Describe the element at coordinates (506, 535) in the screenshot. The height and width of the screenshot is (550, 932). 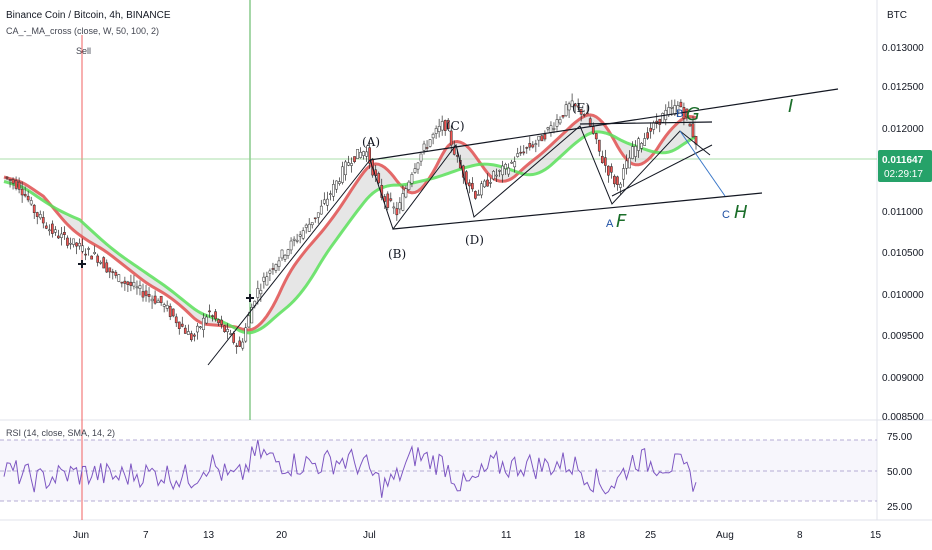
I see `time-tick: 11` at that location.